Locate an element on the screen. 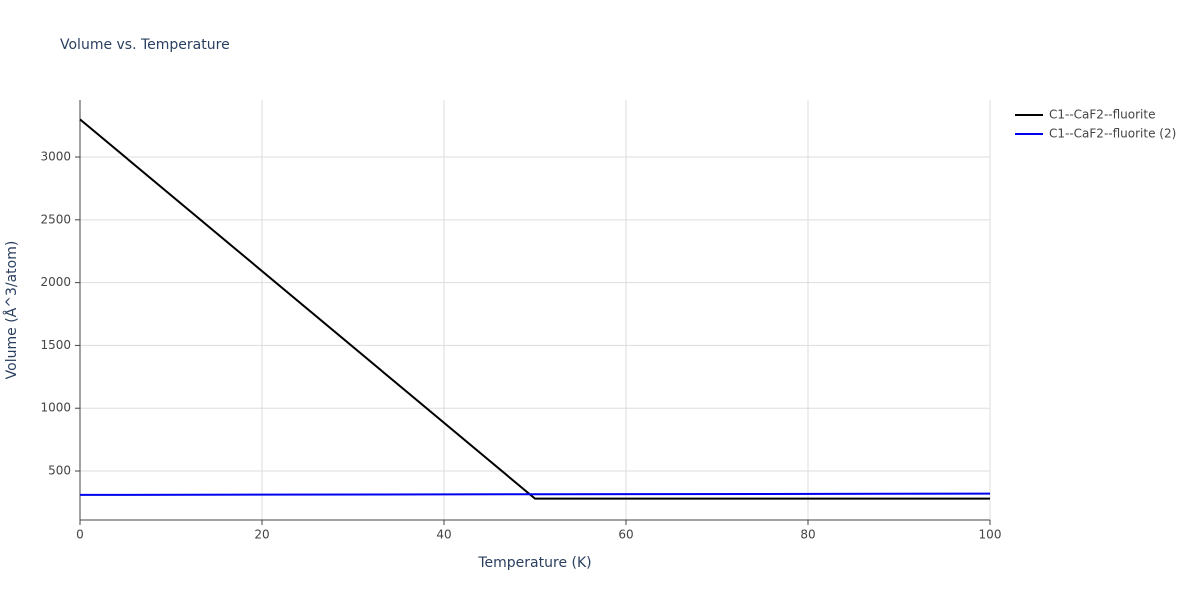  y-axis-title: Volume (Å^3/atom) is located at coordinates (11, 310).